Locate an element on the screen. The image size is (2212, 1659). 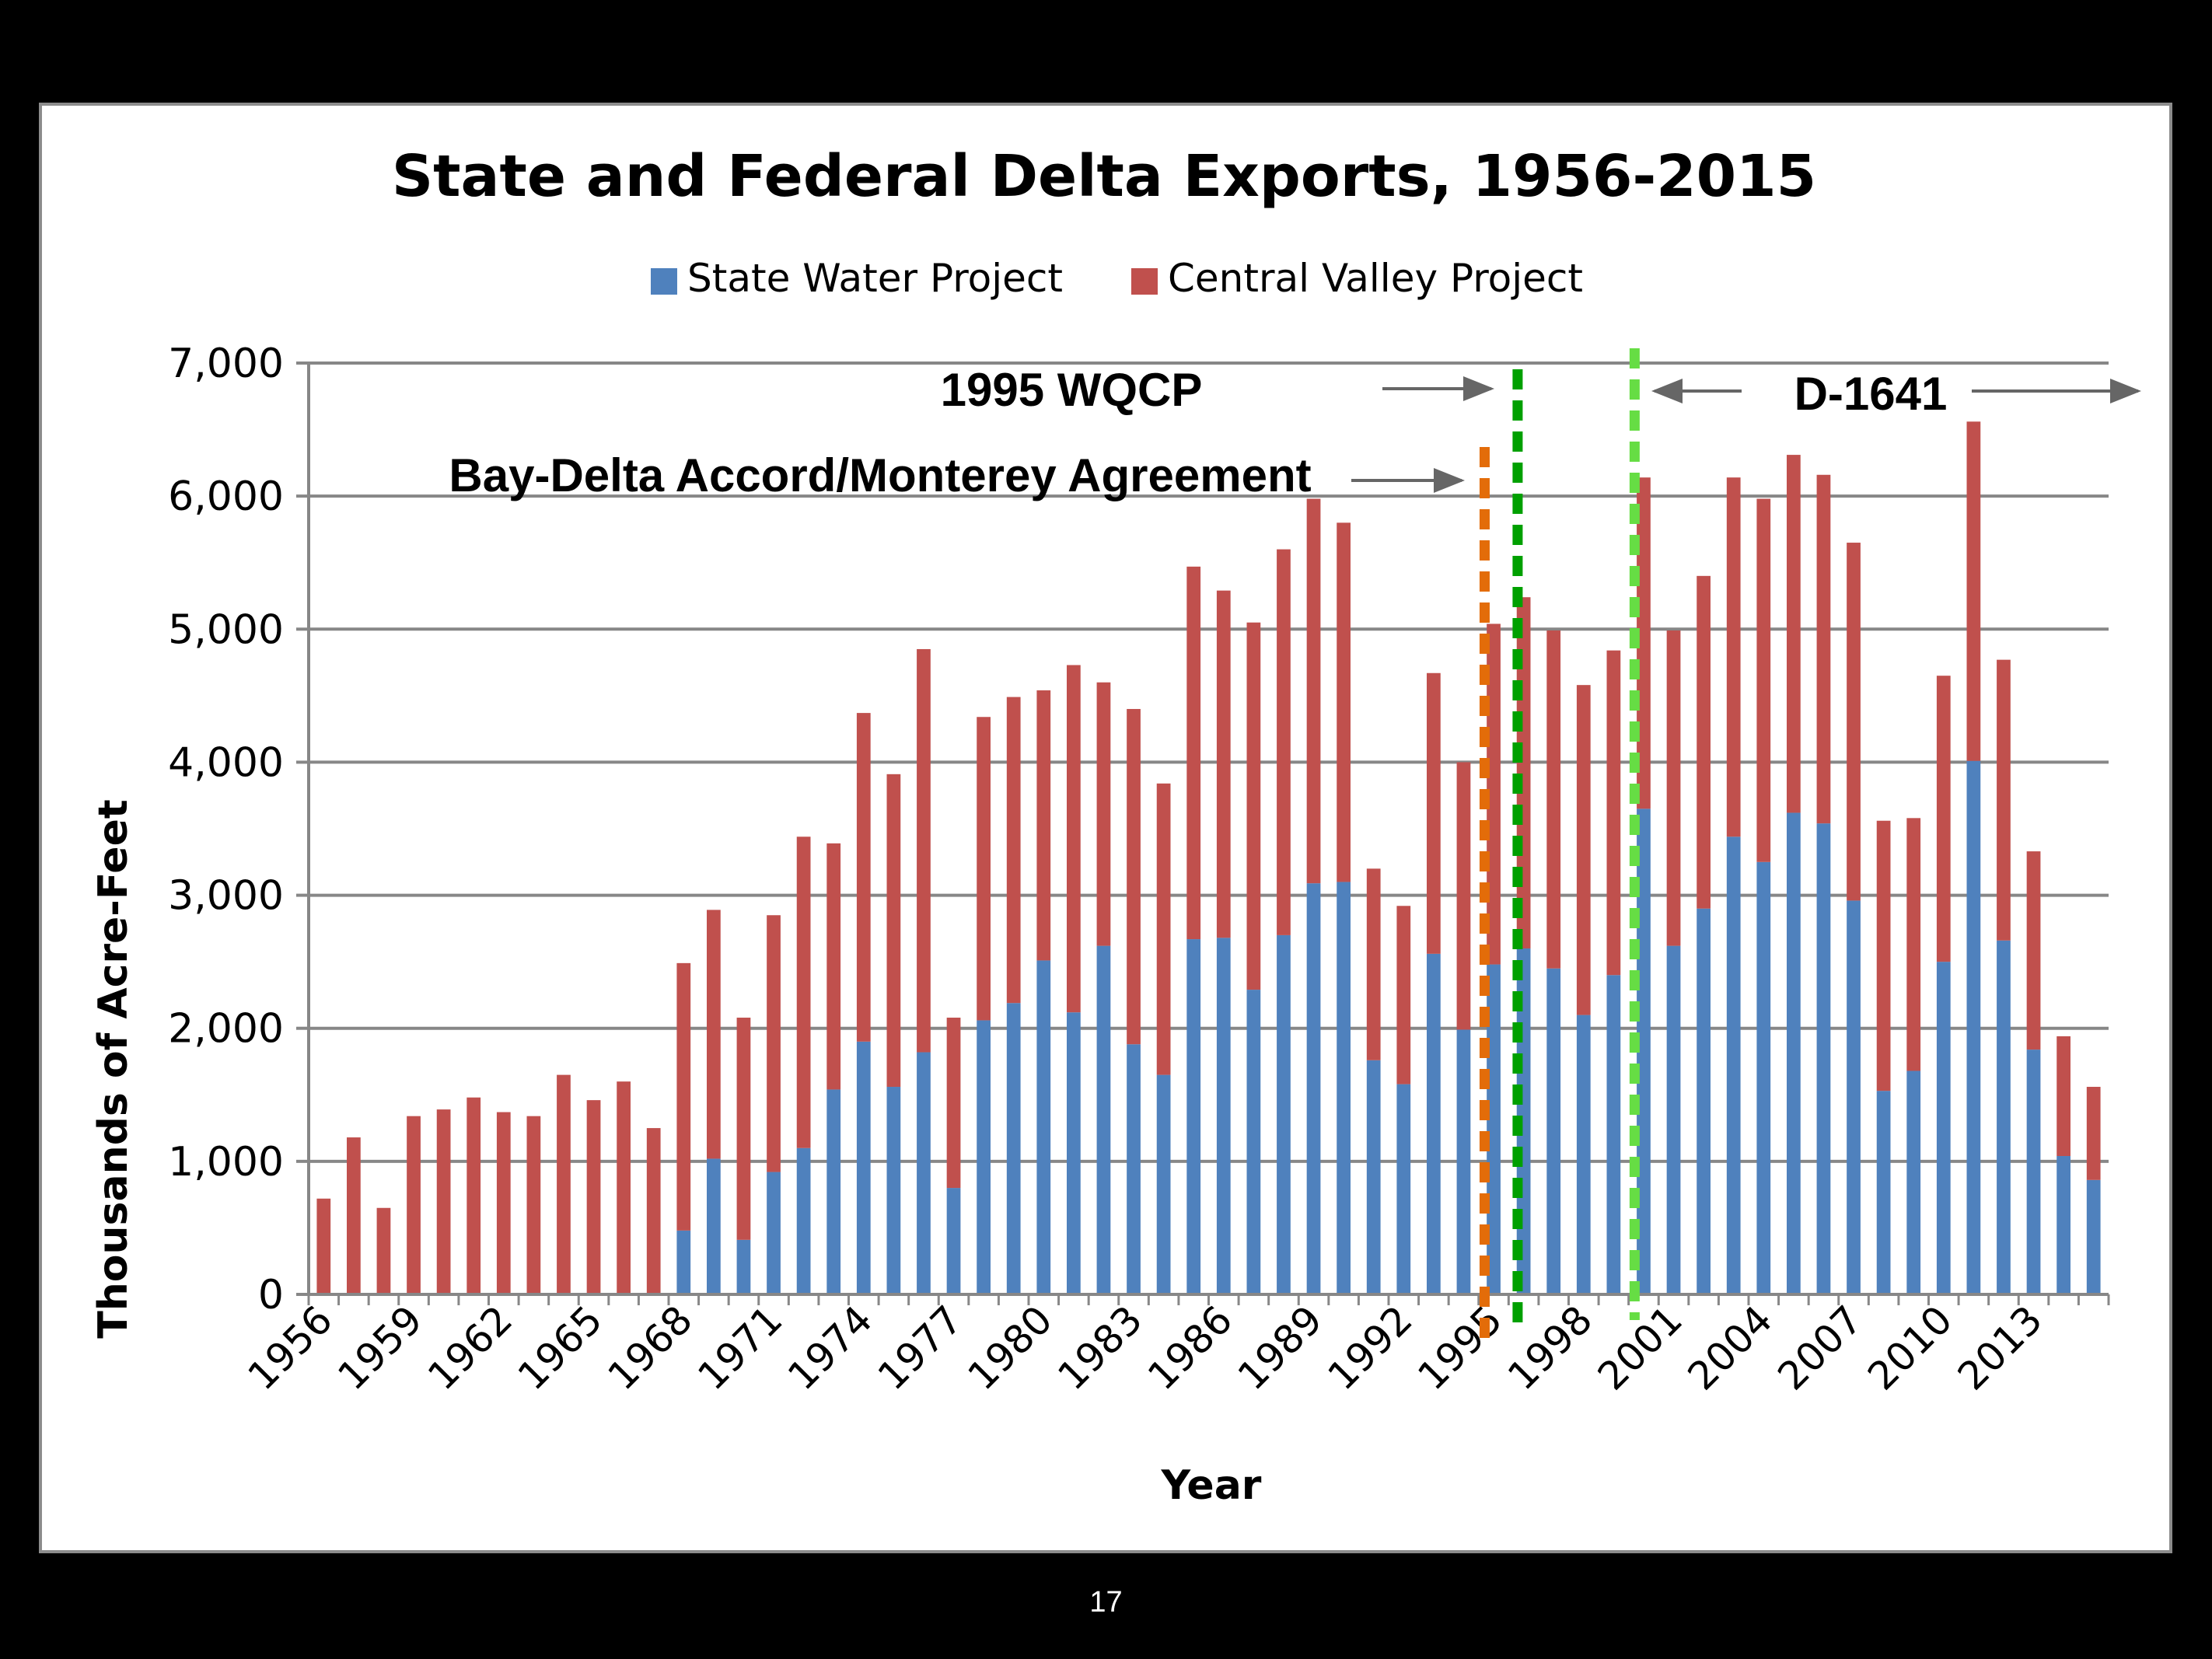
bar-swp-2001 is located at coordinates (1673, 1119).